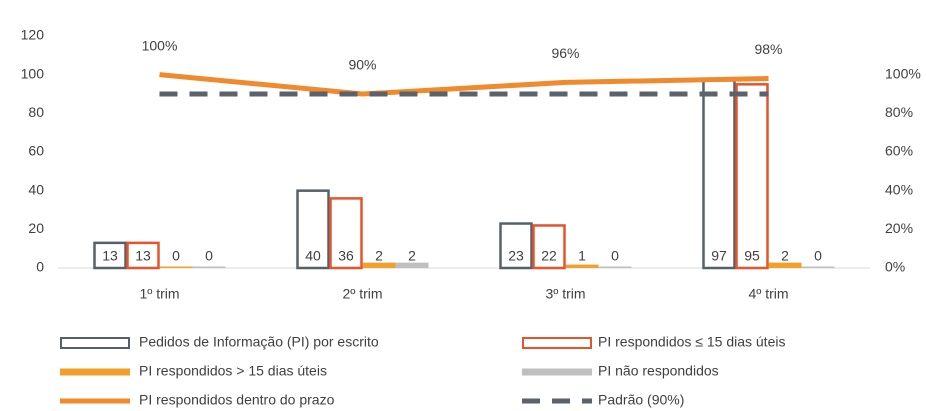 The height and width of the screenshot is (411, 926). What do you see at coordinates (33, 73) in the screenshot?
I see `y-tick-label: 100` at bounding box center [33, 73].